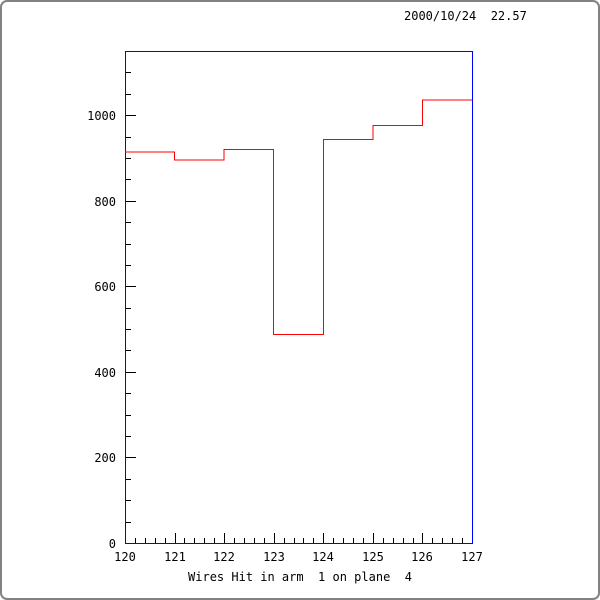 This screenshot has height=600, width=600. Describe the element at coordinates (175, 557) in the screenshot. I see `x-tick-label: 121` at that location.